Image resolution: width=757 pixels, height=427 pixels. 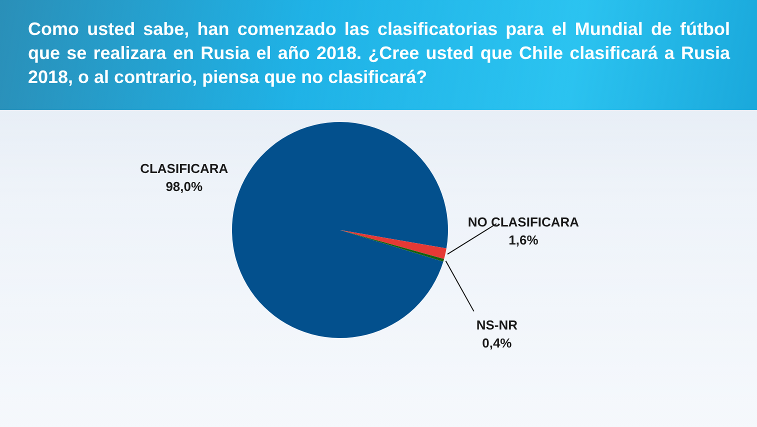 I want to click on data-label: 1,6%, so click(x=523, y=240).